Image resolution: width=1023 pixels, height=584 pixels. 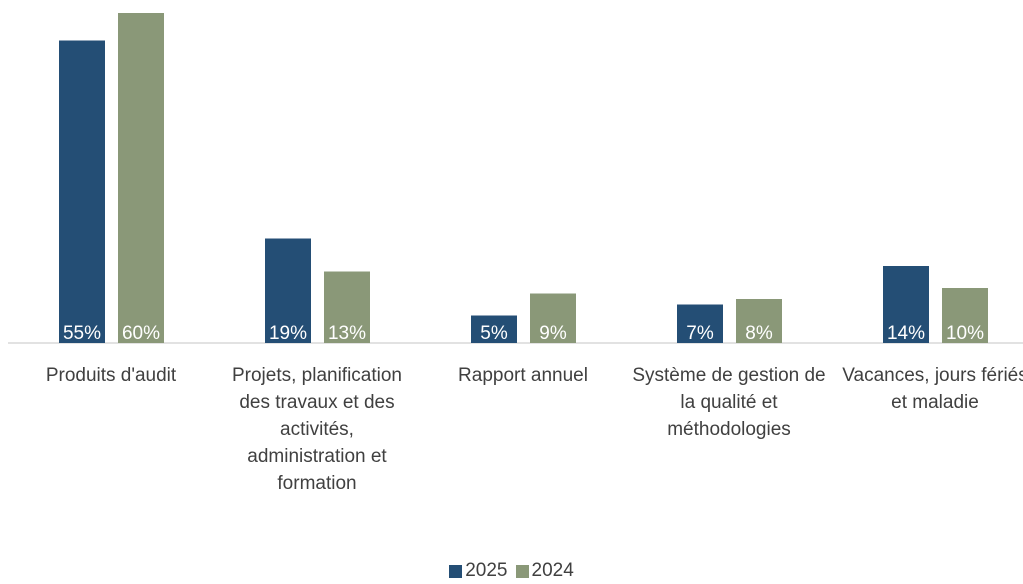 What do you see at coordinates (486, 570) in the screenshot?
I see `legend-label: 2025` at bounding box center [486, 570].